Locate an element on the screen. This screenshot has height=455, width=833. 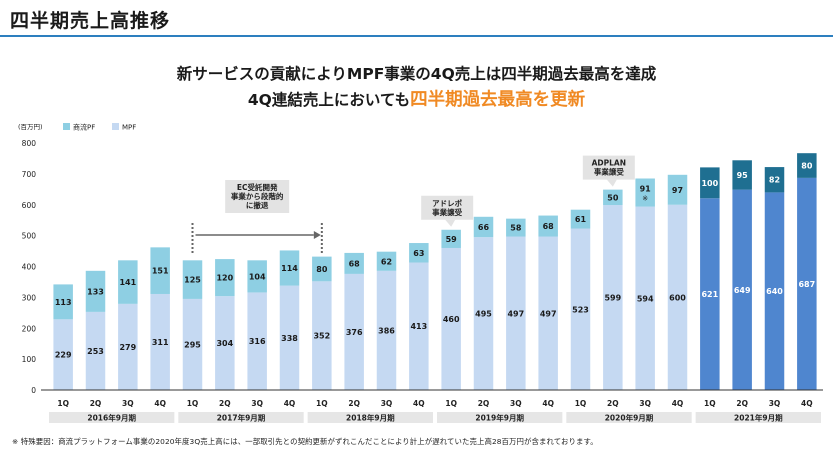
callout-text: 事業譲受 is located at coordinates (609, 172).